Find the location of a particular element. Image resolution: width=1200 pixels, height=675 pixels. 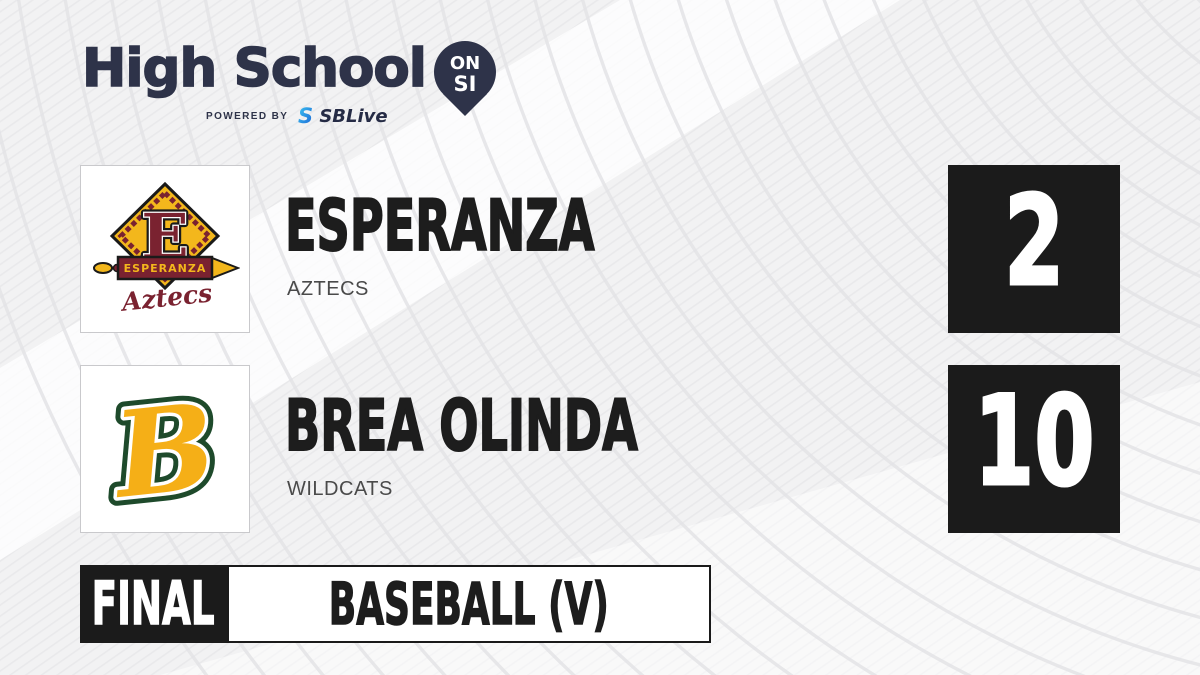

game-badge: BASEBALL (V) is located at coordinates (469, 604).